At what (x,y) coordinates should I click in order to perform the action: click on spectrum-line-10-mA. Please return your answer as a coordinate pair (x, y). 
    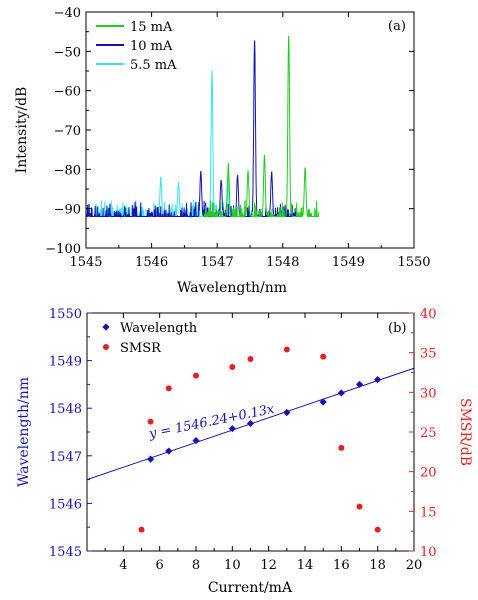
    Looking at the image, I should click on (193, 129).